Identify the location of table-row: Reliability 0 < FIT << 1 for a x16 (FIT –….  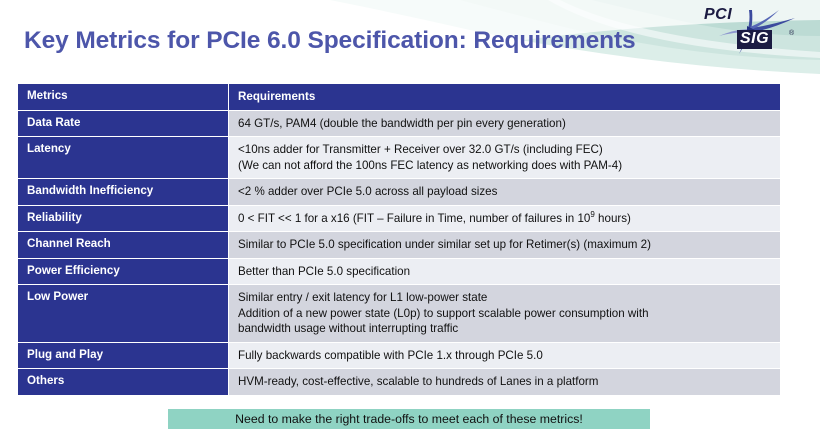
(399, 218).